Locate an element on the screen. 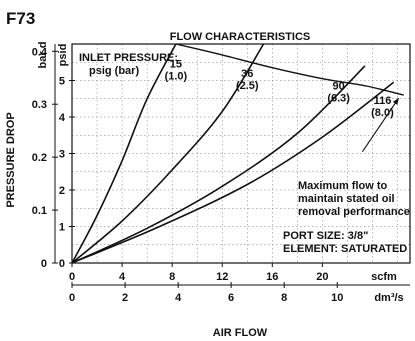 This screenshot has width=415, height=341. series-labels: 15(1.0) 36(2.5) 90(6.3) 116(8.0) is located at coordinates (280, 89).